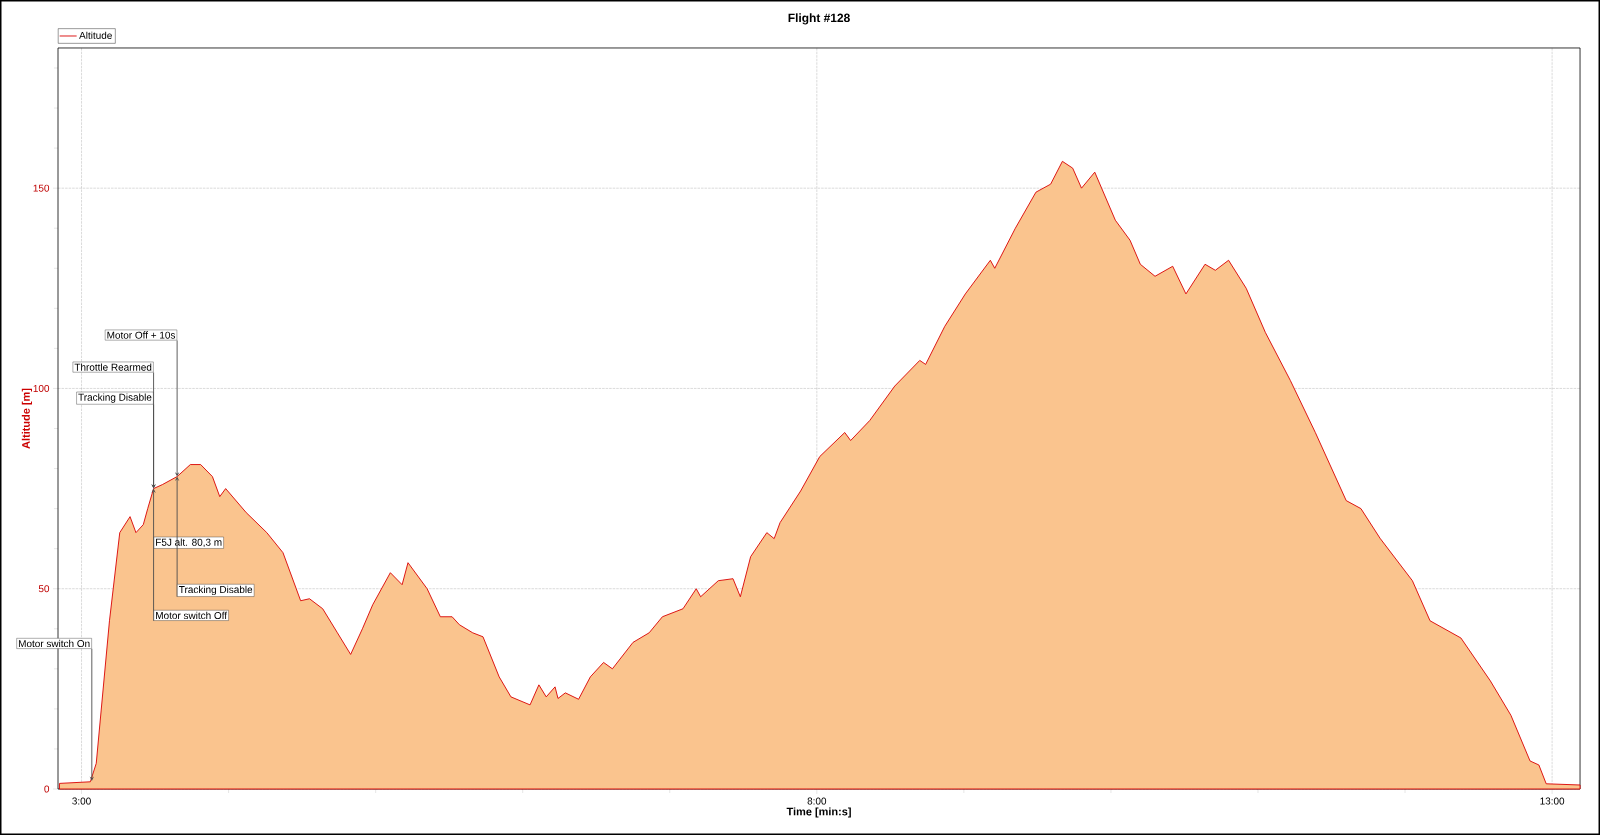  I want to click on legend-label: Altitude, so click(95, 35).